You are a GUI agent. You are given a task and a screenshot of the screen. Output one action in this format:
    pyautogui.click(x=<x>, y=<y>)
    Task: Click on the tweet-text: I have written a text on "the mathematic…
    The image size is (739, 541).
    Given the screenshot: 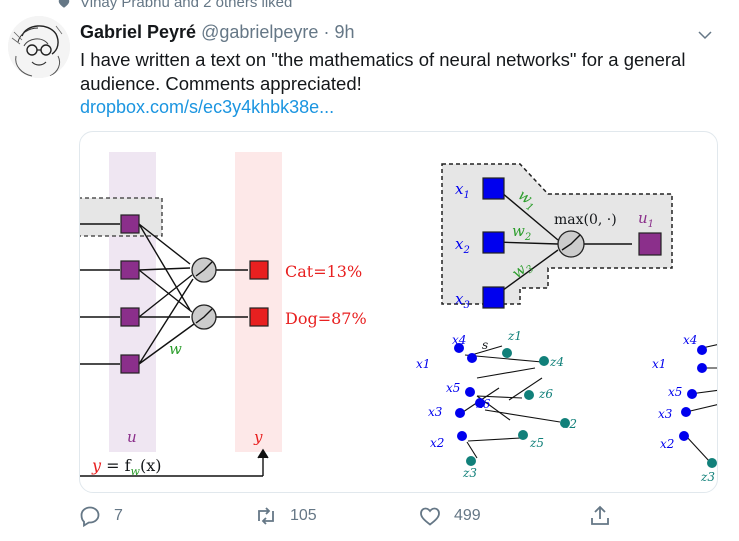 What is the action you would take?
    pyautogui.click(x=383, y=71)
    